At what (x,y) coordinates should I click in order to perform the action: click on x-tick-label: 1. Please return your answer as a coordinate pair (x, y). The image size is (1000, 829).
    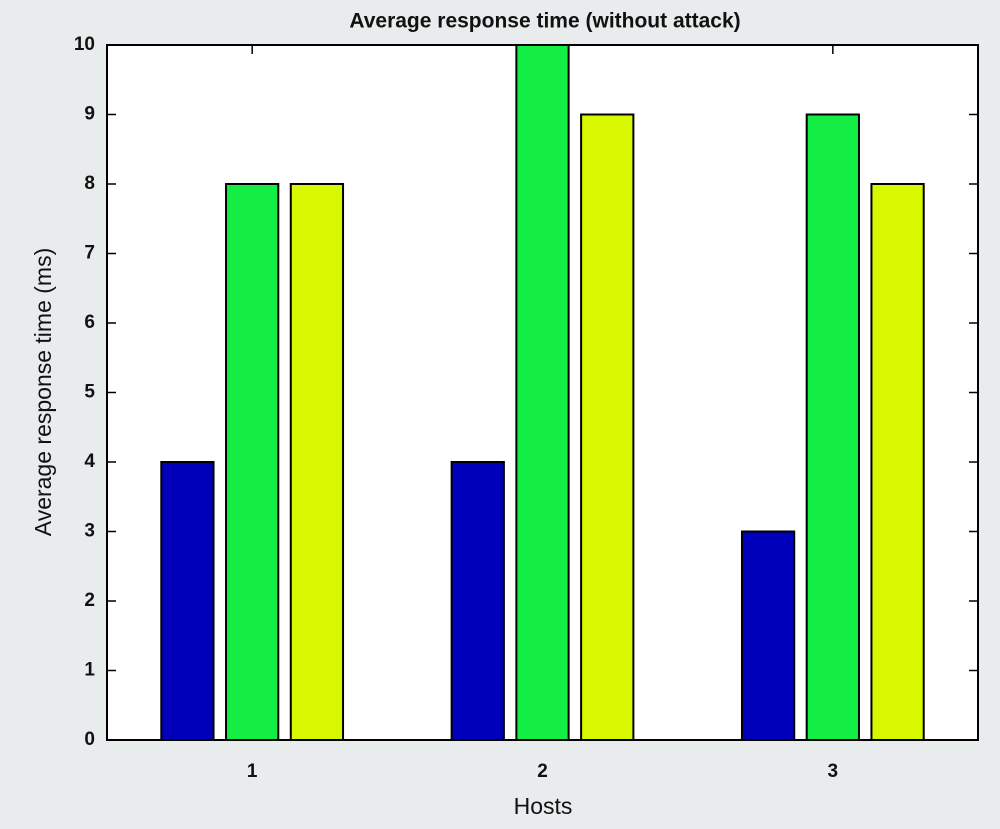
    Looking at the image, I should click on (252, 771).